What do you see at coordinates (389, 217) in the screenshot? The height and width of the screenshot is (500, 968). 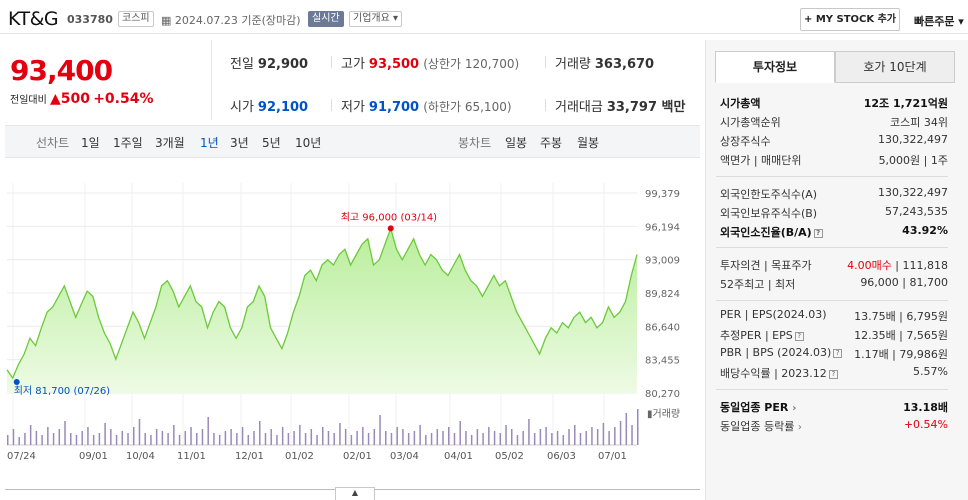 I see `max-label: 최고 96,000 (03/14)` at bounding box center [389, 217].